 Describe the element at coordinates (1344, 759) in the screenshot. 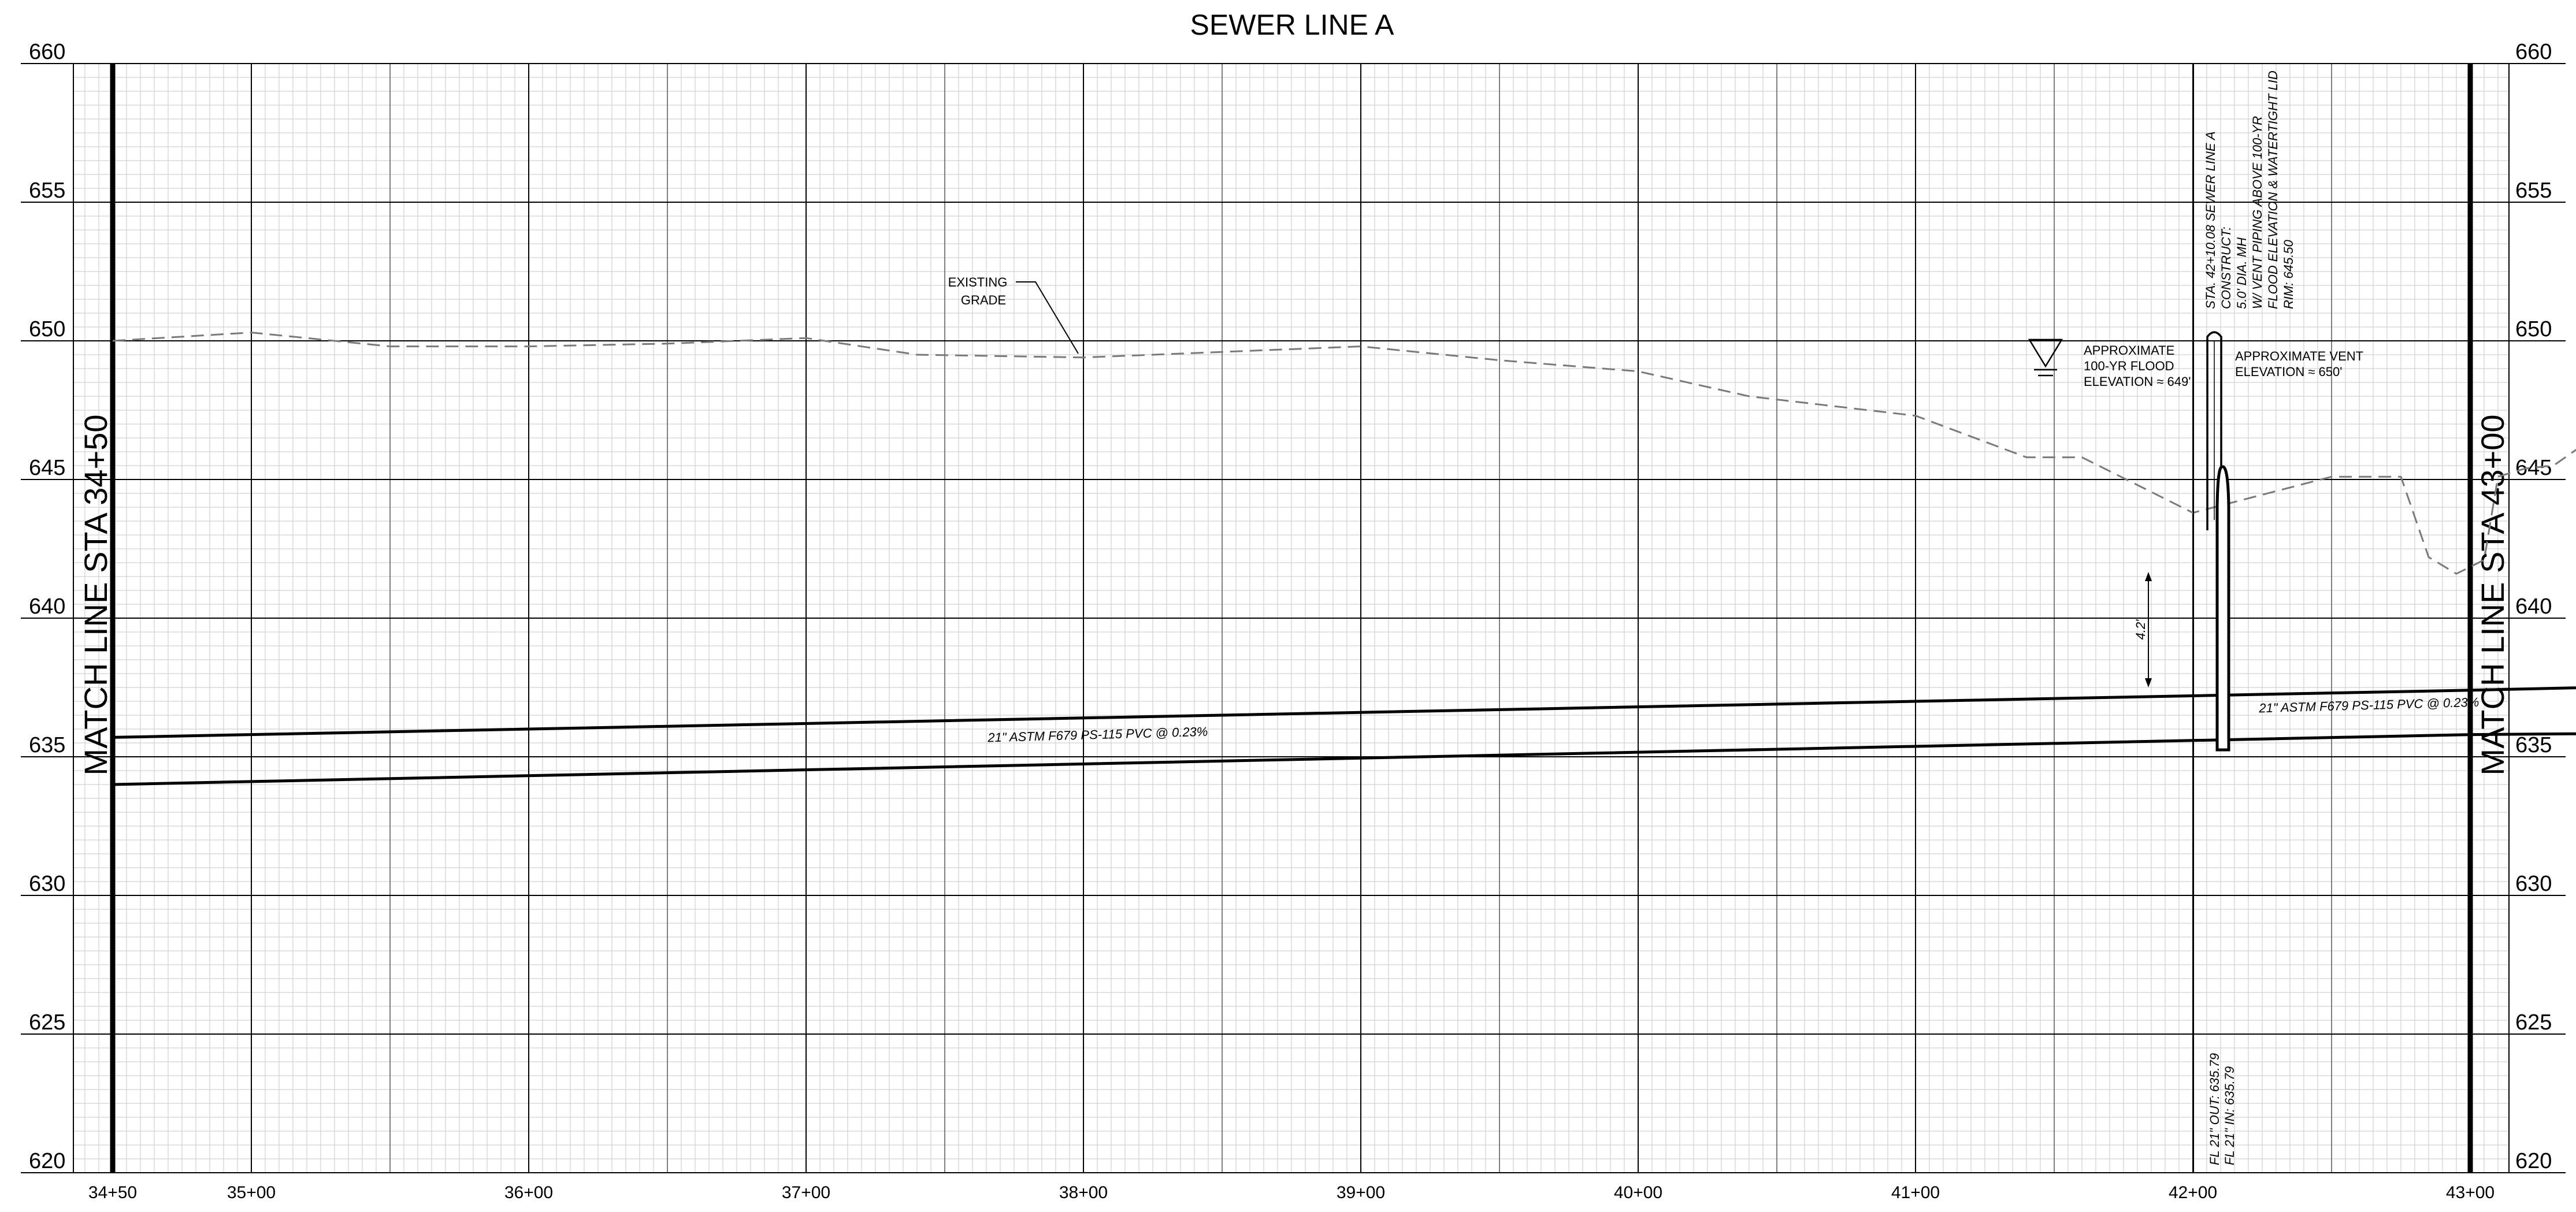

I see `pipe-invert-line` at that location.